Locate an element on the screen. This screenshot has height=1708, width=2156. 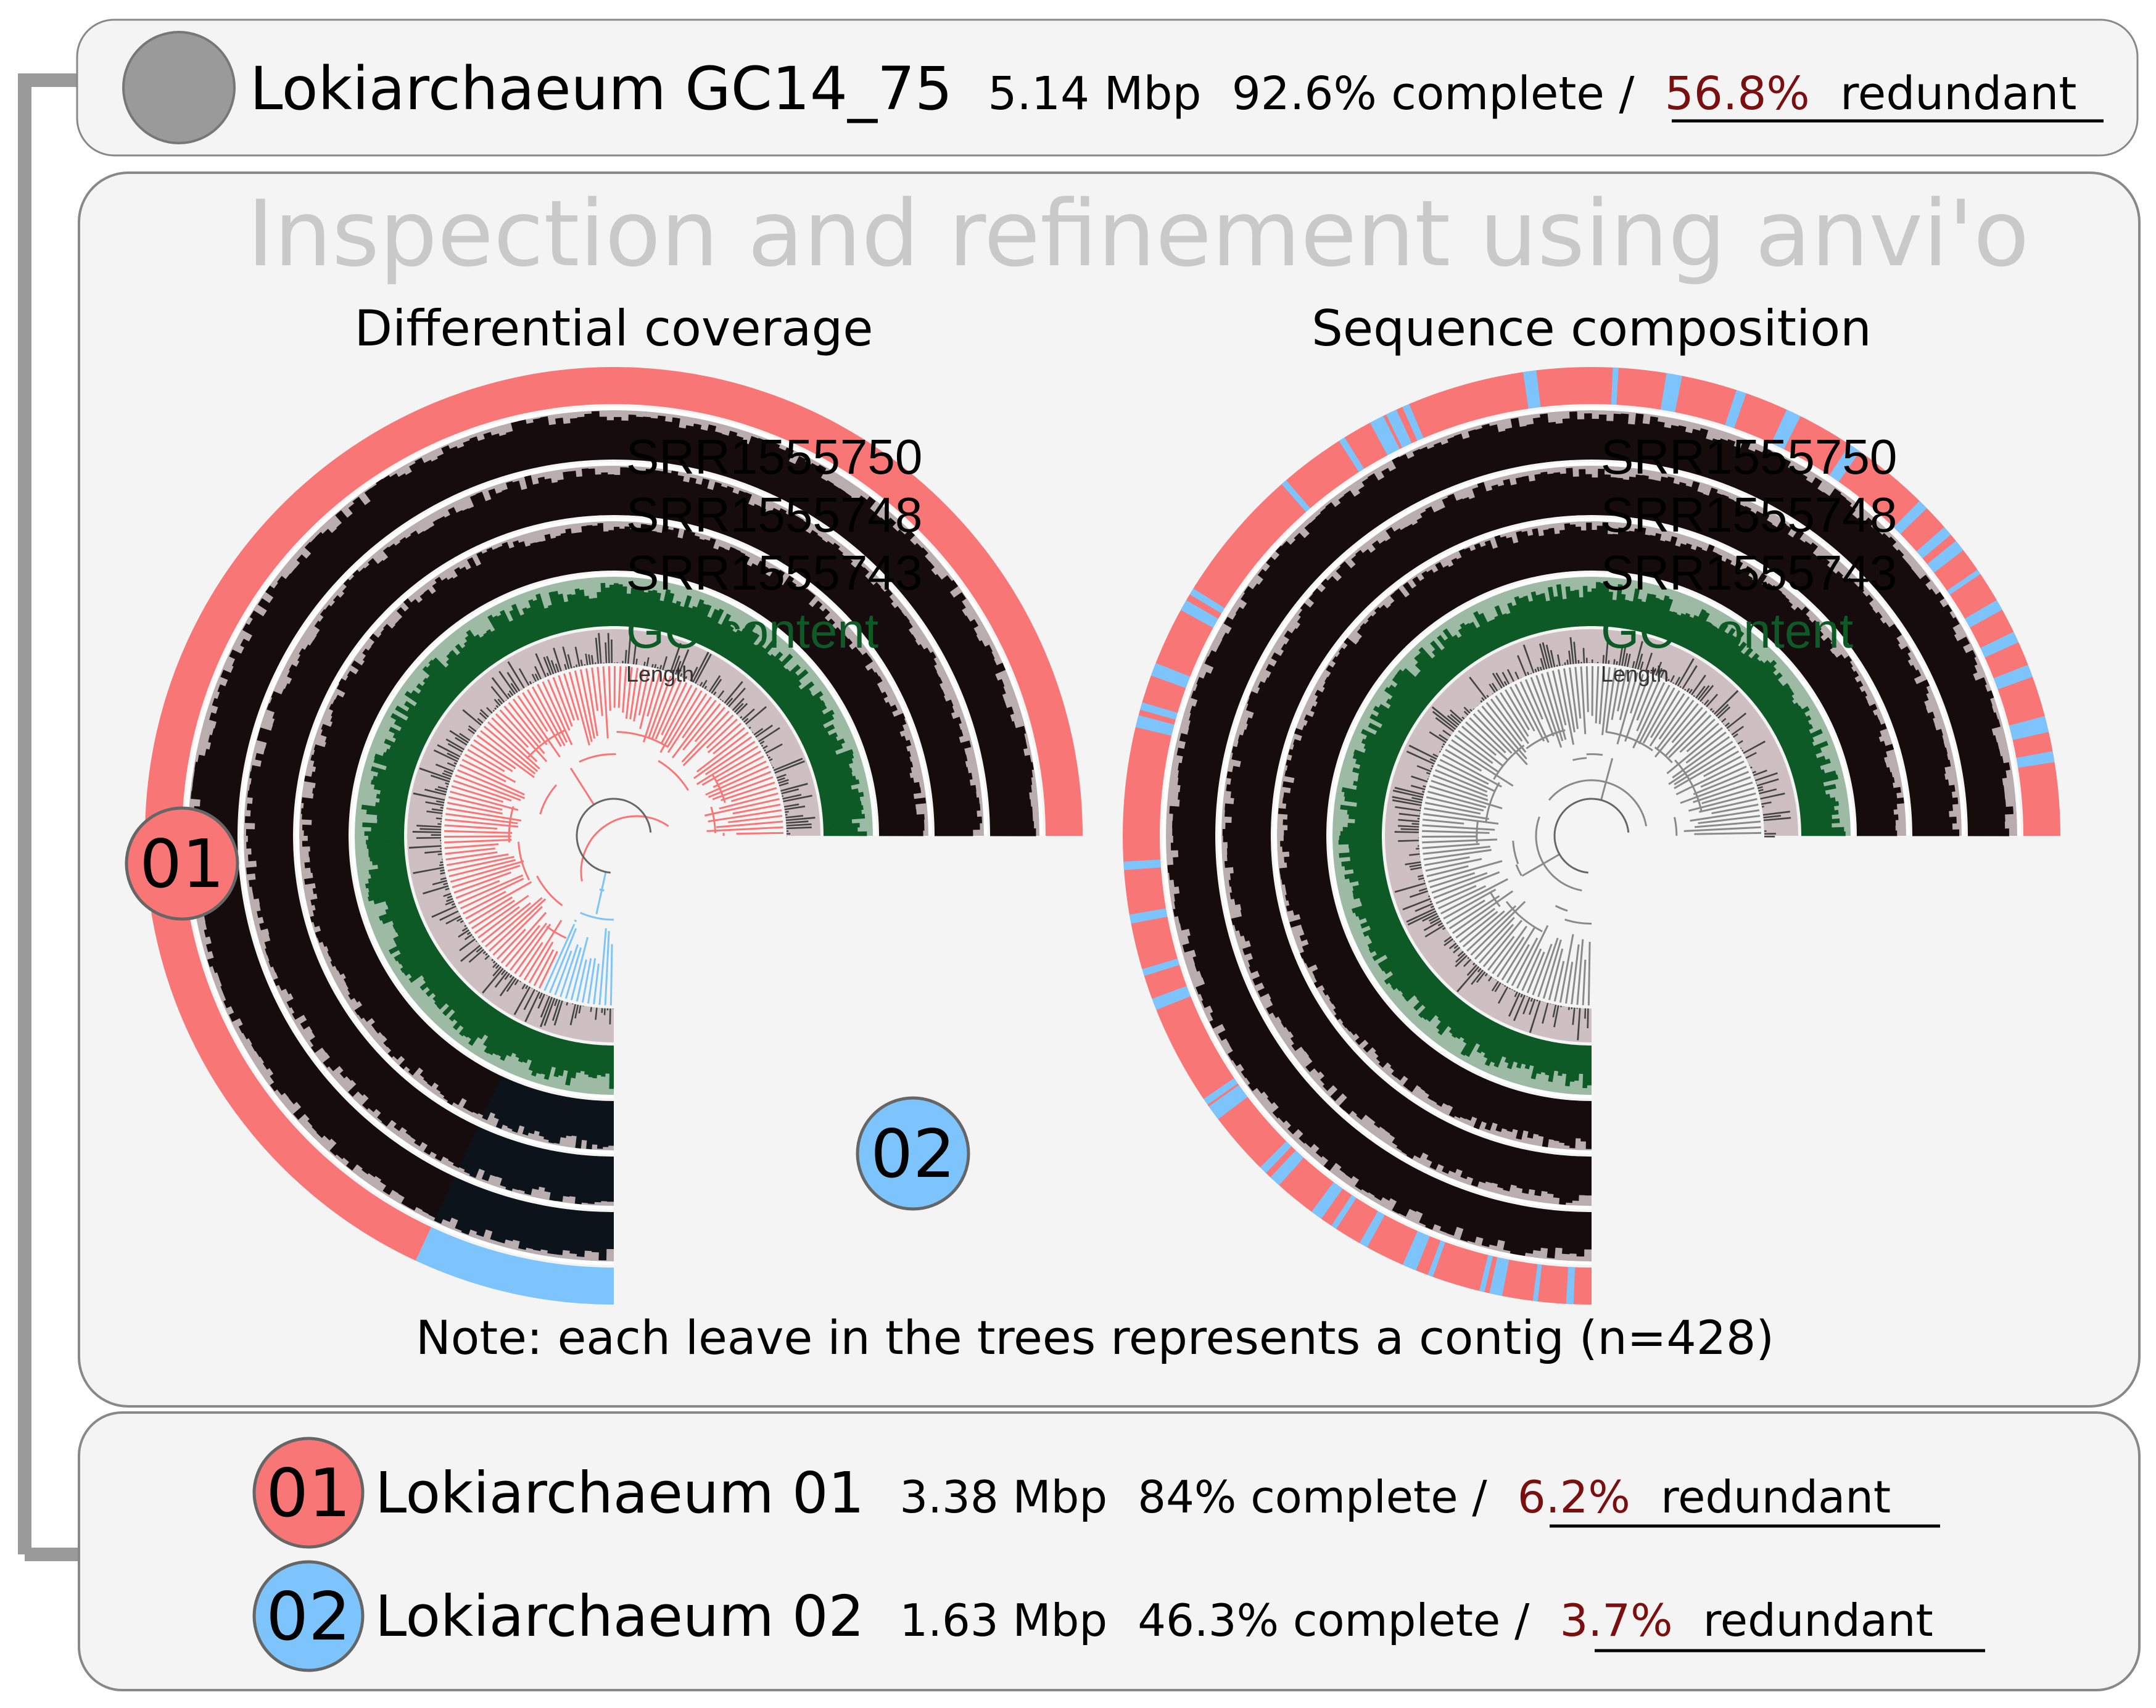
bin-01-marker-label: 01 is located at coordinates (181, 864).